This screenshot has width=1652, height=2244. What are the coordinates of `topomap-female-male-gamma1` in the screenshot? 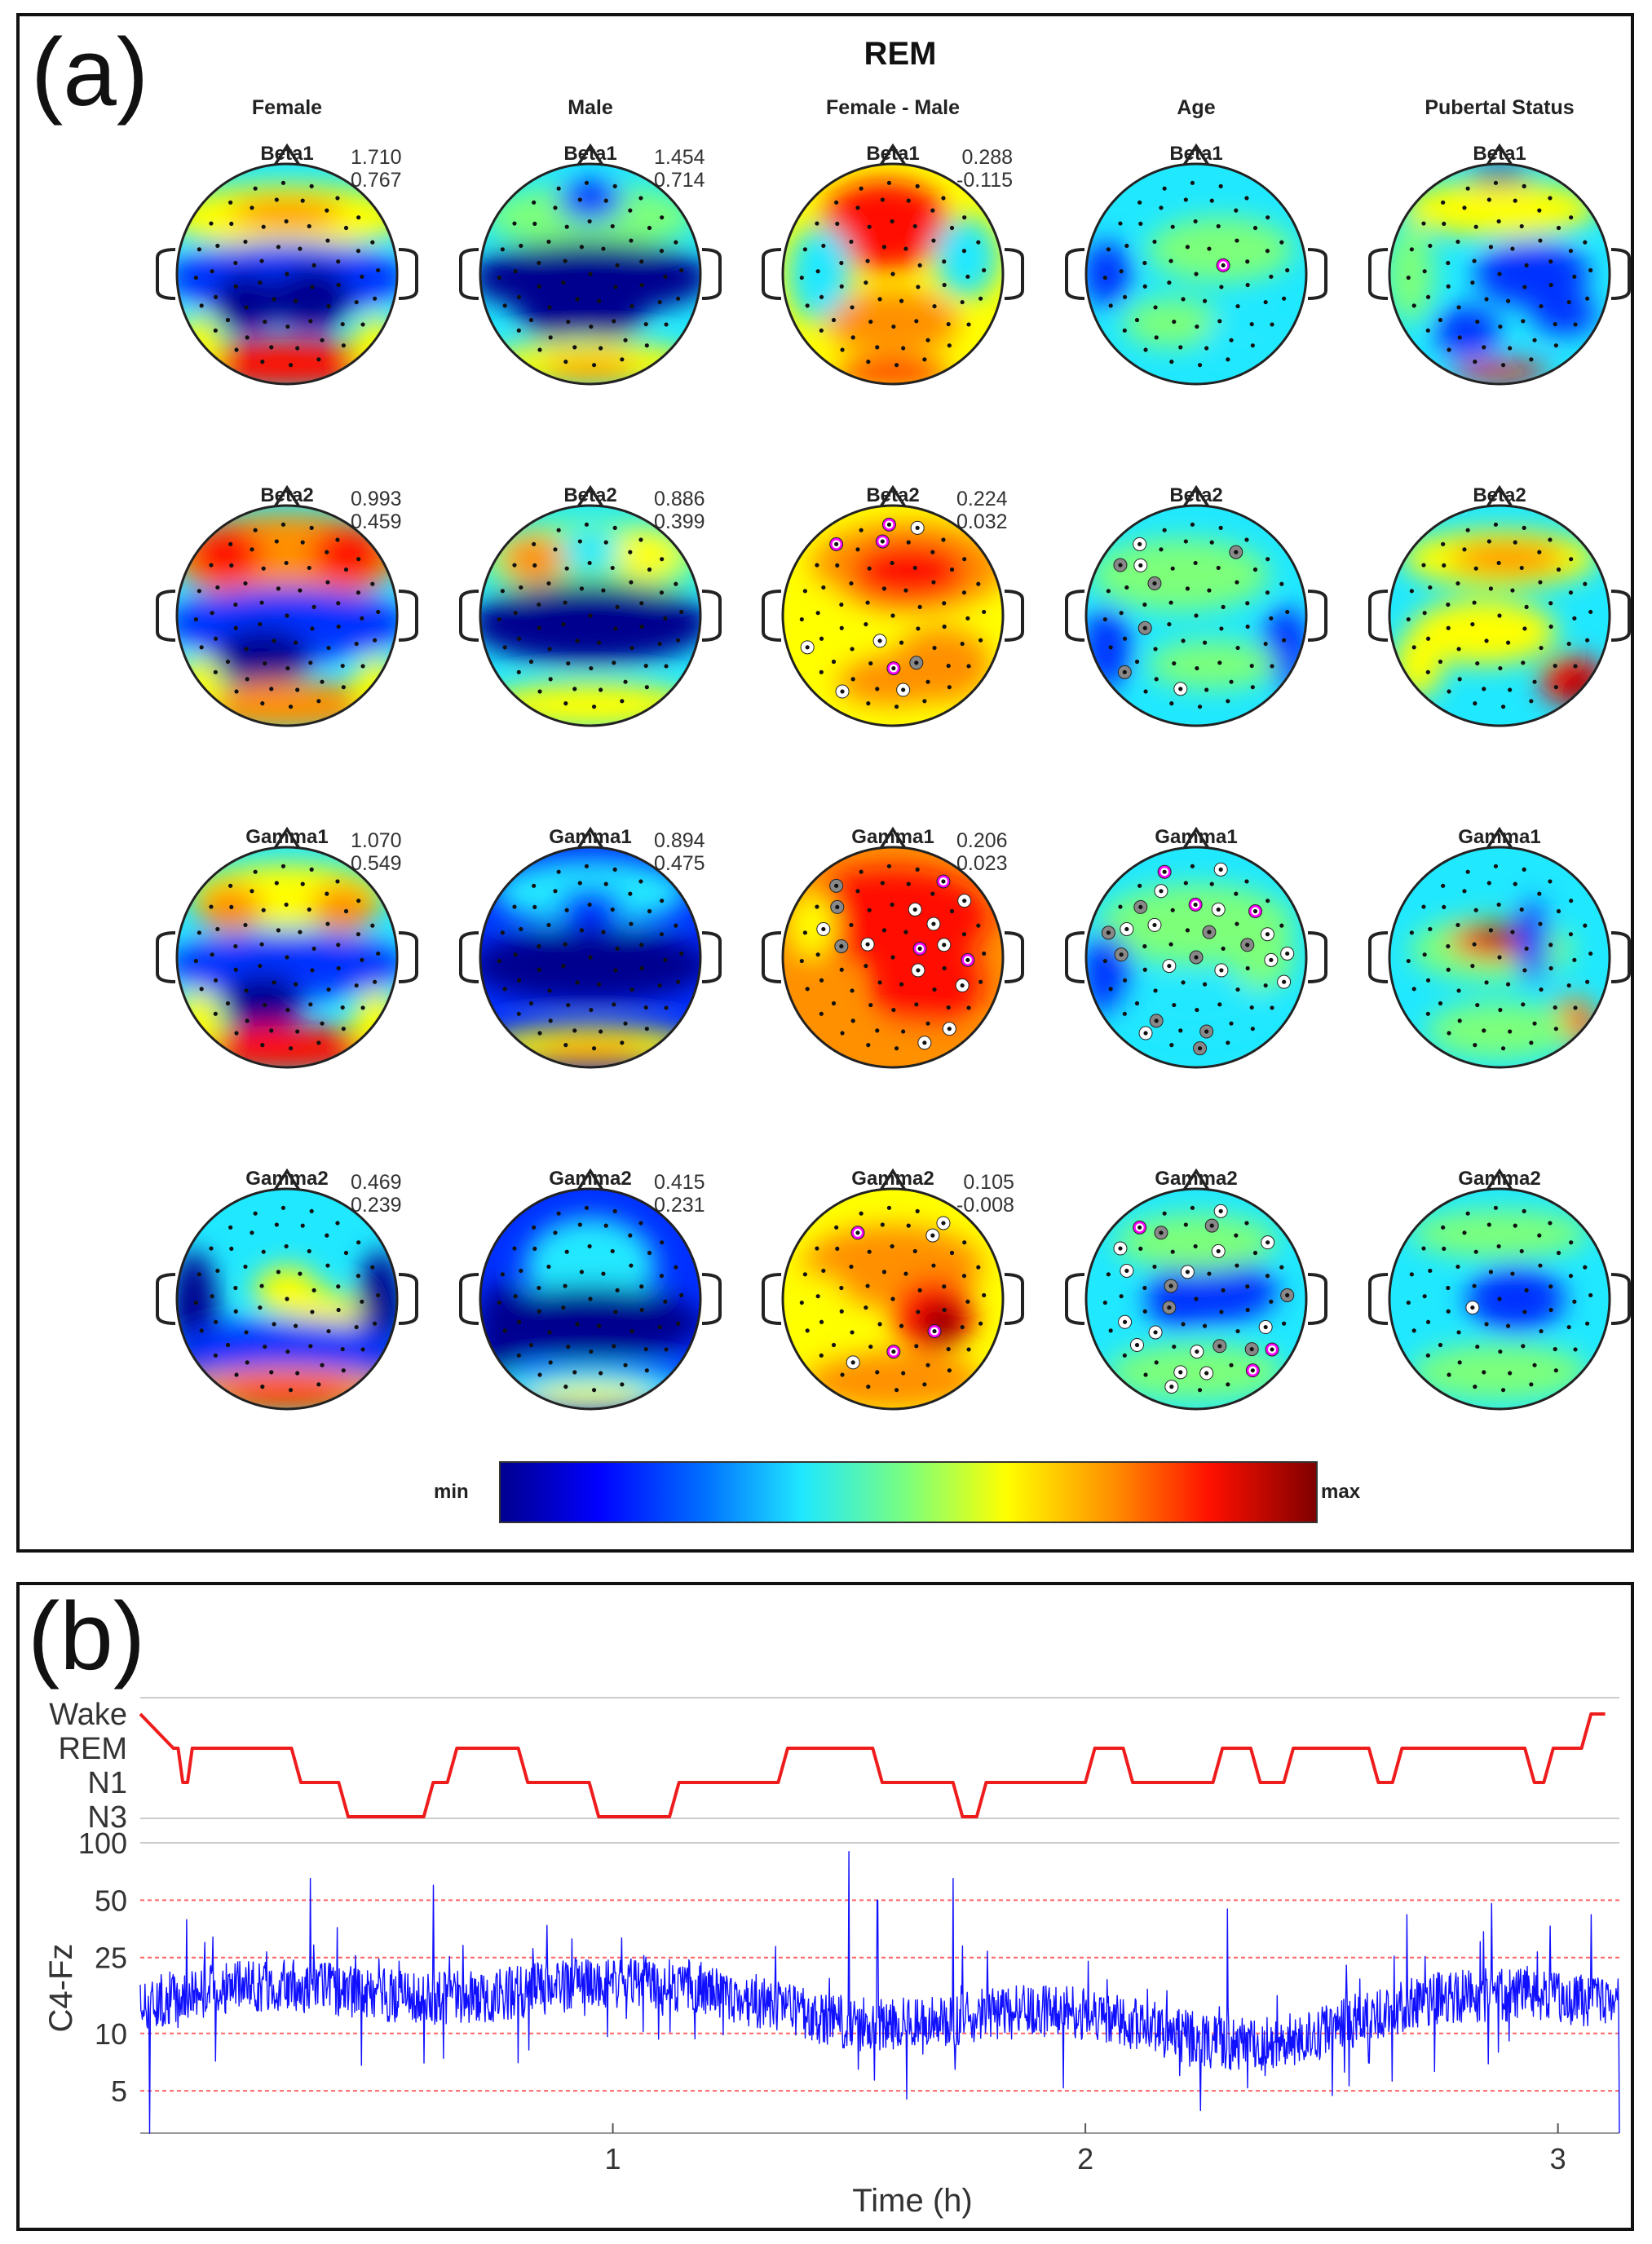 It's located at (893, 947).